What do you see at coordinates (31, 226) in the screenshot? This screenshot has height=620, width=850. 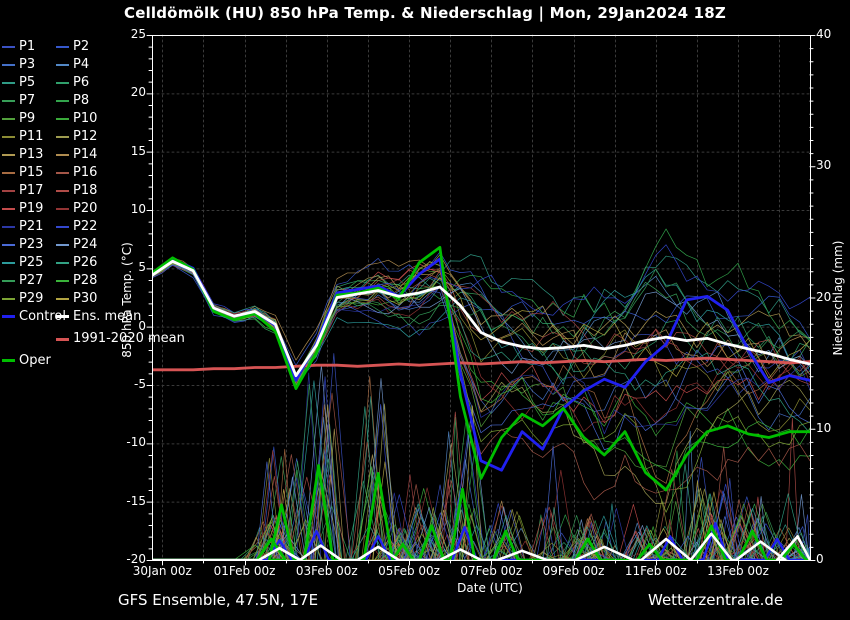 I see `legend-item-label: P21` at bounding box center [31, 226].